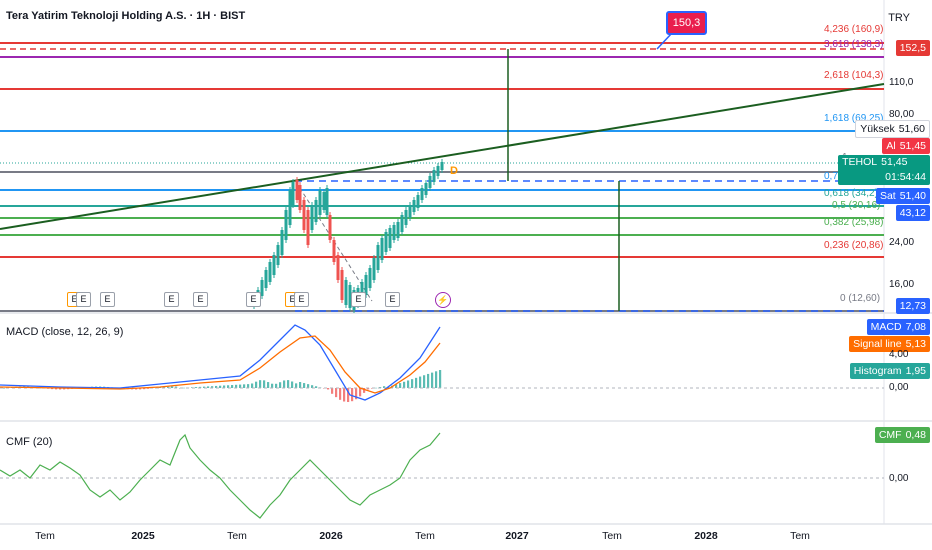  What do you see at coordinates (854, 44) in the screenshot?
I see `fib-label-3618: 3,618 (138,3)` at bounding box center [854, 44].